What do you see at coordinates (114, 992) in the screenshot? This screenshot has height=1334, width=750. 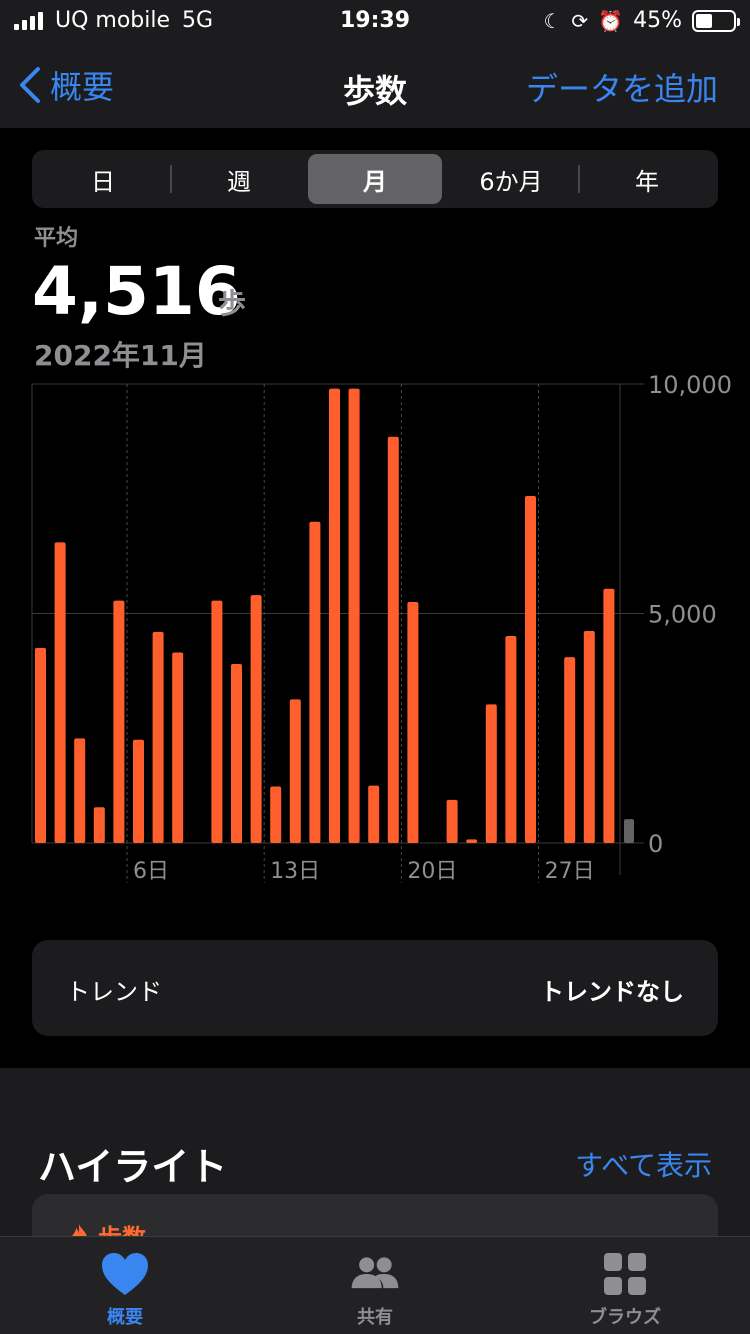 I see `trend-label: トレンド` at bounding box center [114, 992].